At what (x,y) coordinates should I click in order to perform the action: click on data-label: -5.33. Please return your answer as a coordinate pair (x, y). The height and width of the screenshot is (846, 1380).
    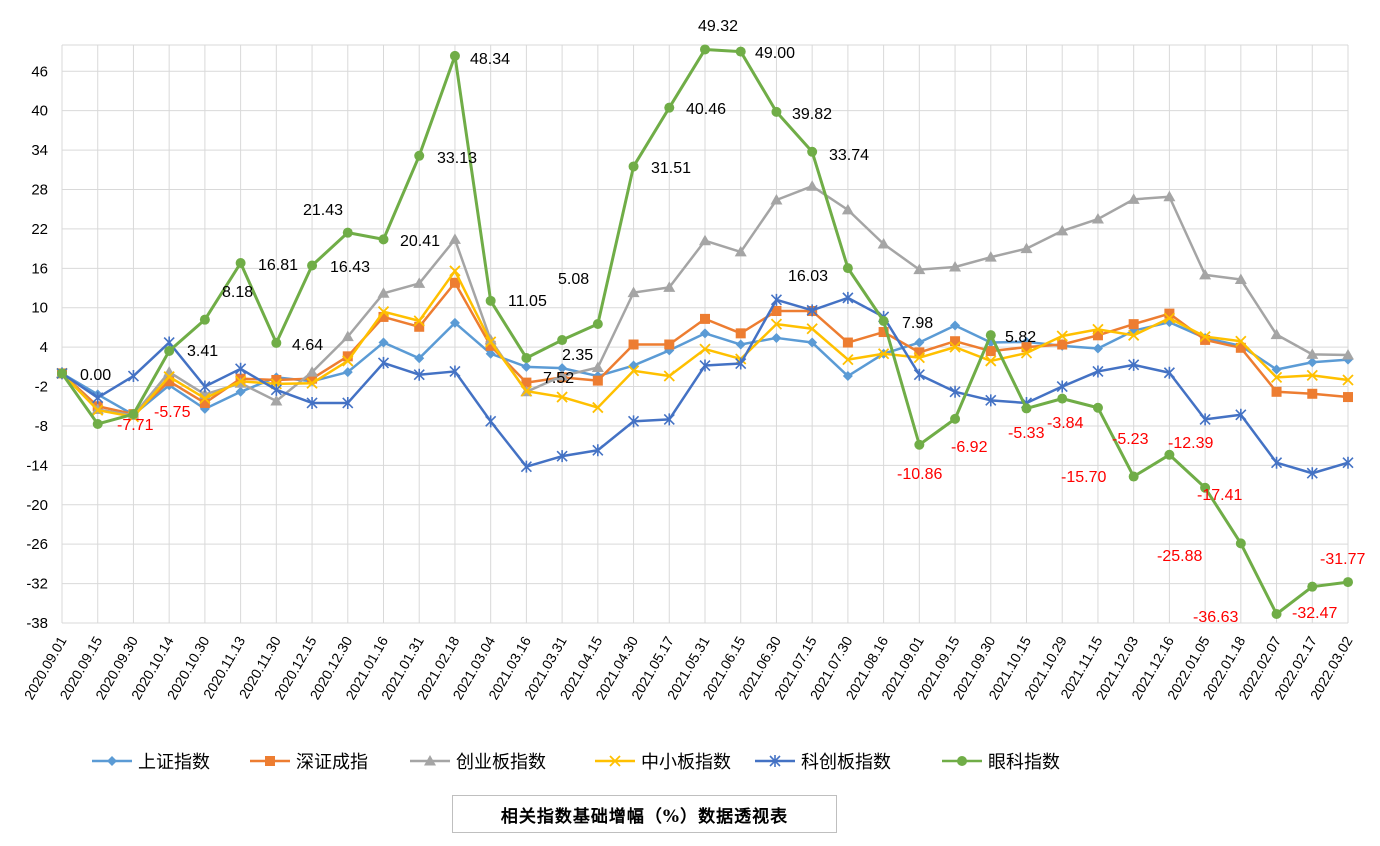
    Looking at the image, I should click on (1026, 433).